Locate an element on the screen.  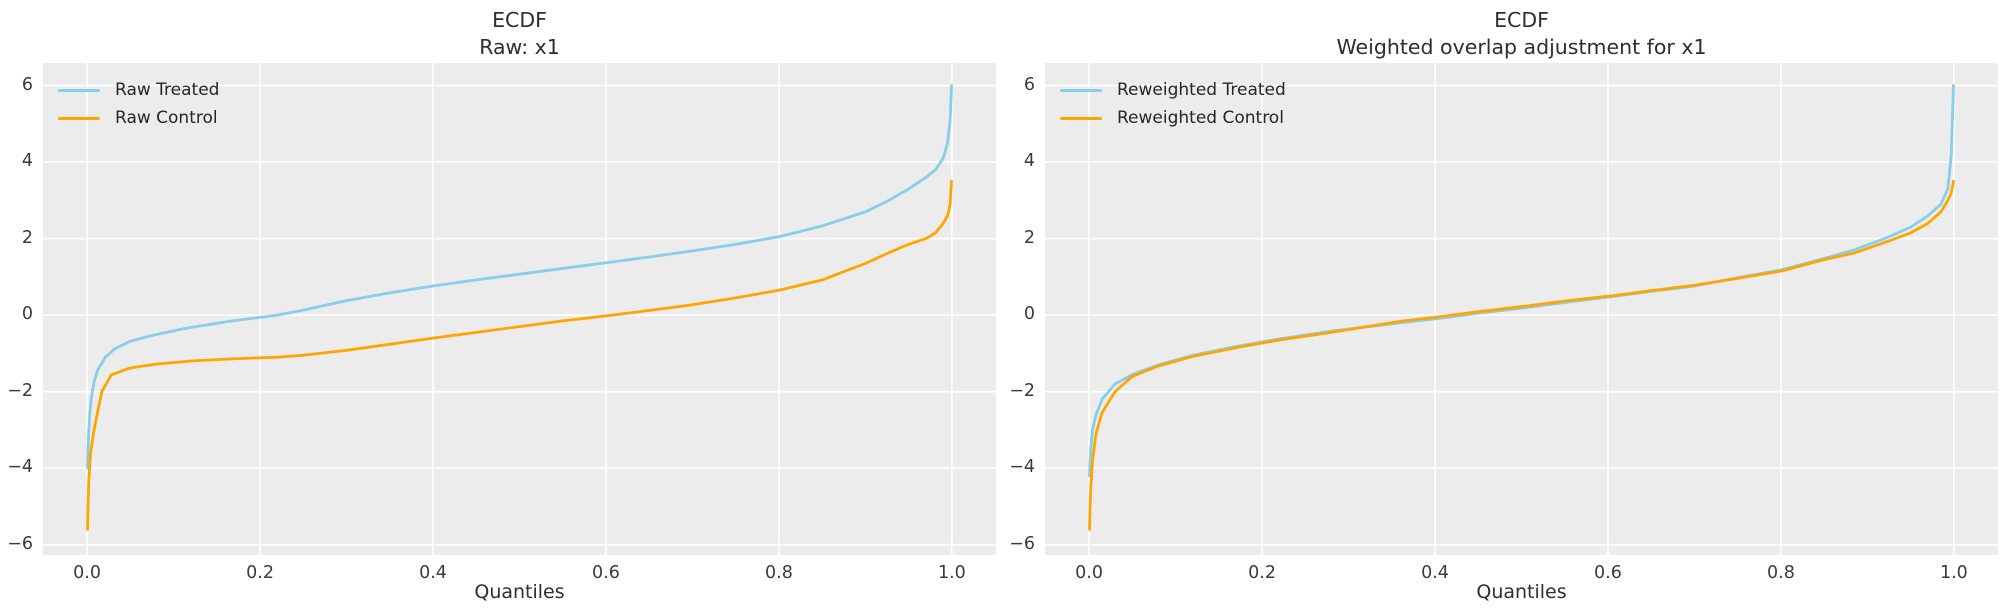
legend-row-reweighted-treated: Reweighted Treated is located at coordinates (1173, 90).